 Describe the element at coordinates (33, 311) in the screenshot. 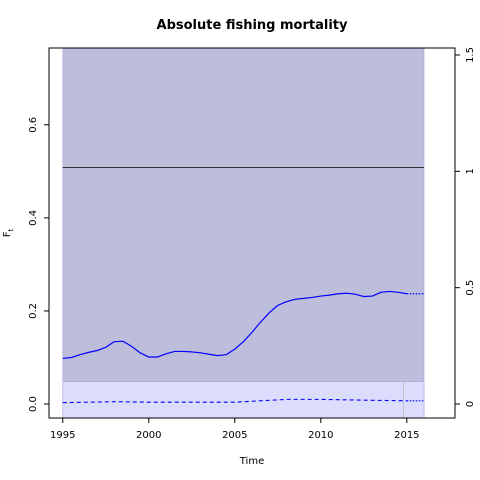

I see `y-tick-label: 0.2` at that location.